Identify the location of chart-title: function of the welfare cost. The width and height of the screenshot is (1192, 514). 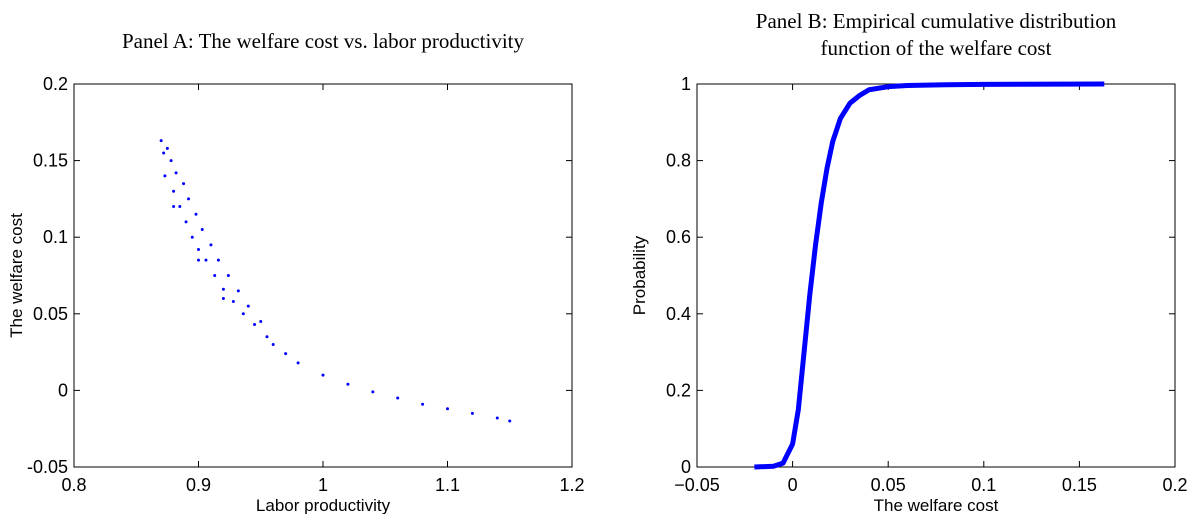
(936, 48).